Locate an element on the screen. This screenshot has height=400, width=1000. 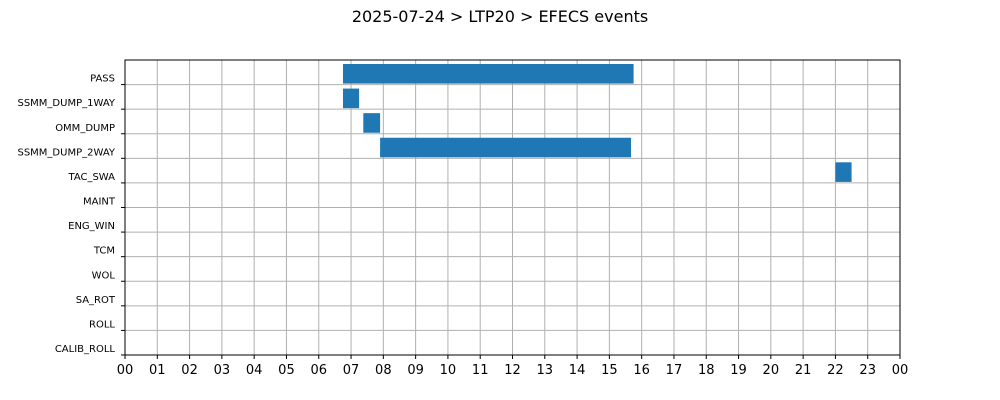
y-tick-label: OMM_DUMP is located at coordinates (85, 128).